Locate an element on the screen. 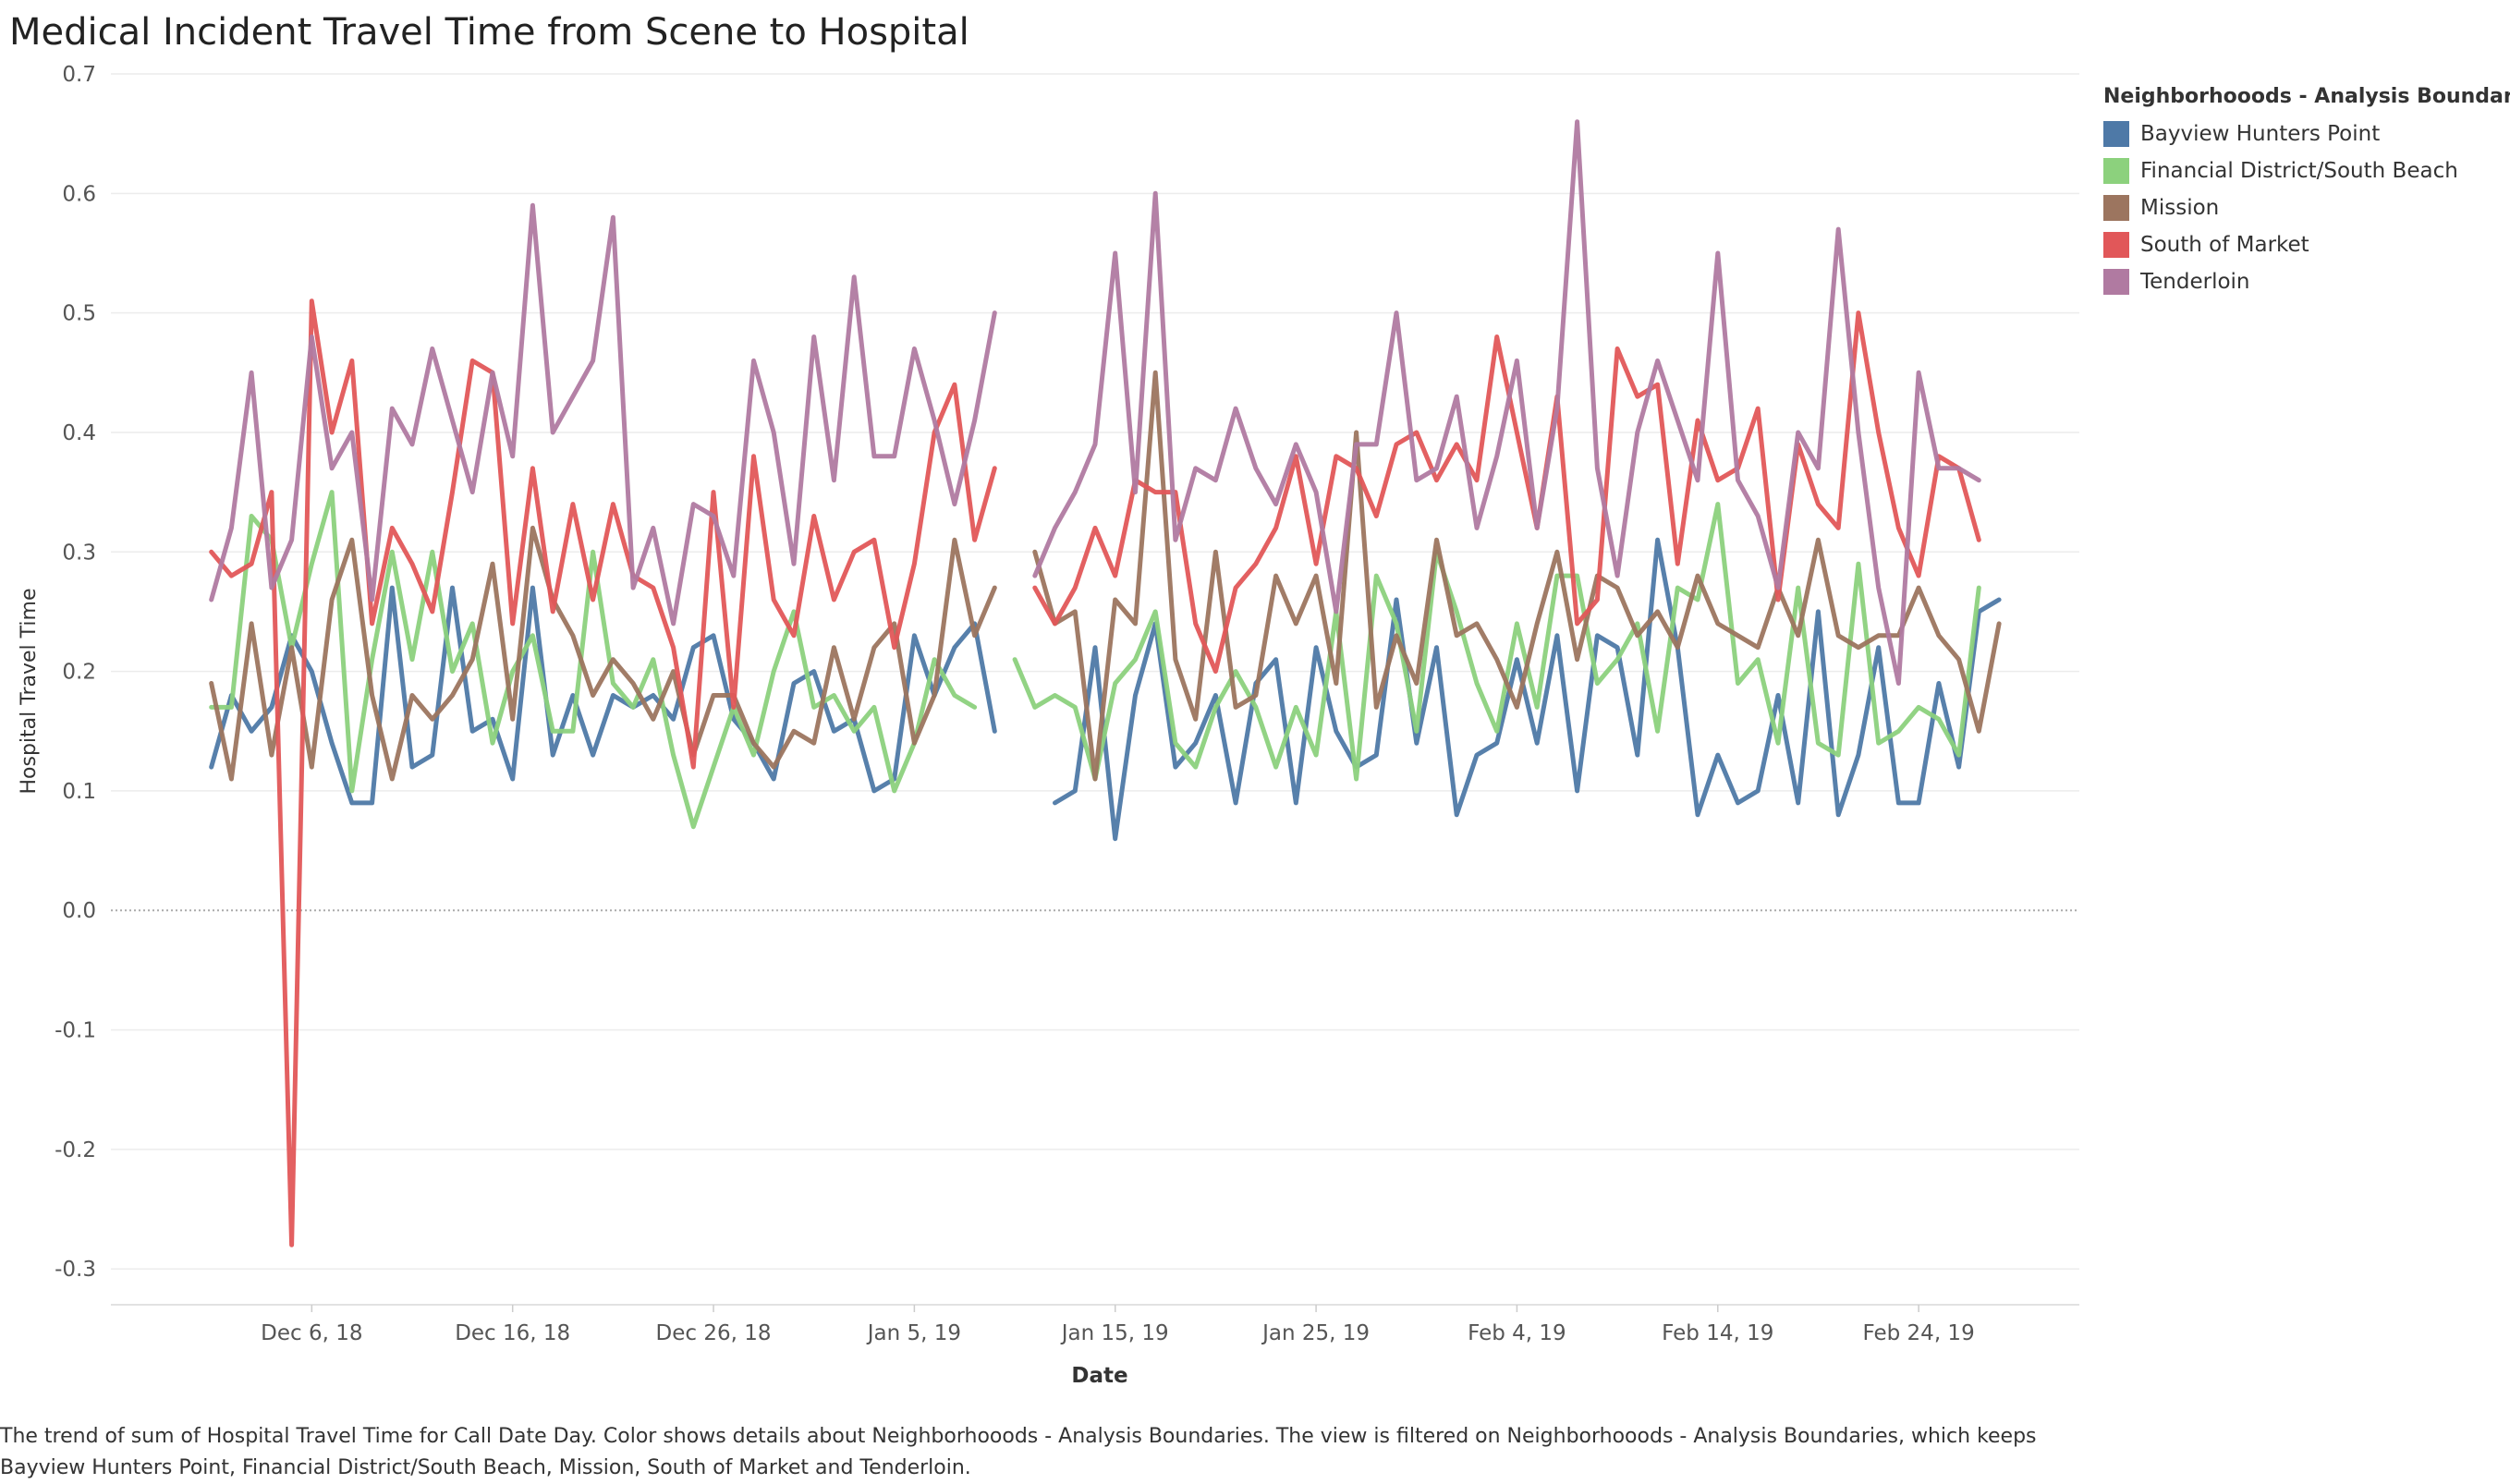  legend-item: Mission is located at coordinates (2305, 207).